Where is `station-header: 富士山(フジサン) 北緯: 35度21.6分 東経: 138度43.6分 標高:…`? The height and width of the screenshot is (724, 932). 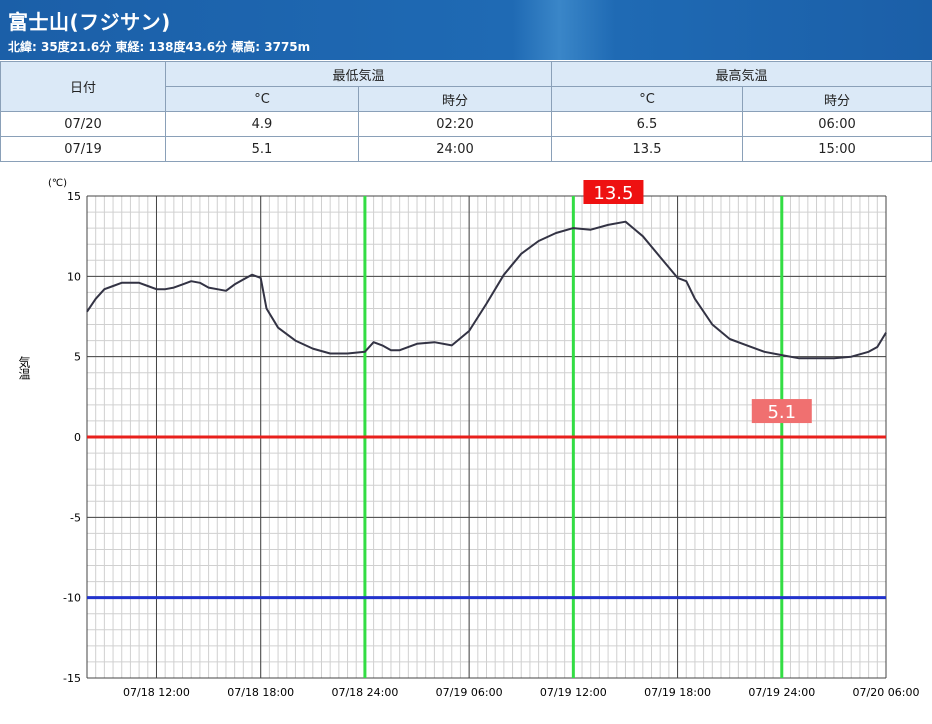
station-header: 富士山(フジサン) 北緯: 35度21.6分 東経: 138度43.6分 標高:… is located at coordinates (466, 30).